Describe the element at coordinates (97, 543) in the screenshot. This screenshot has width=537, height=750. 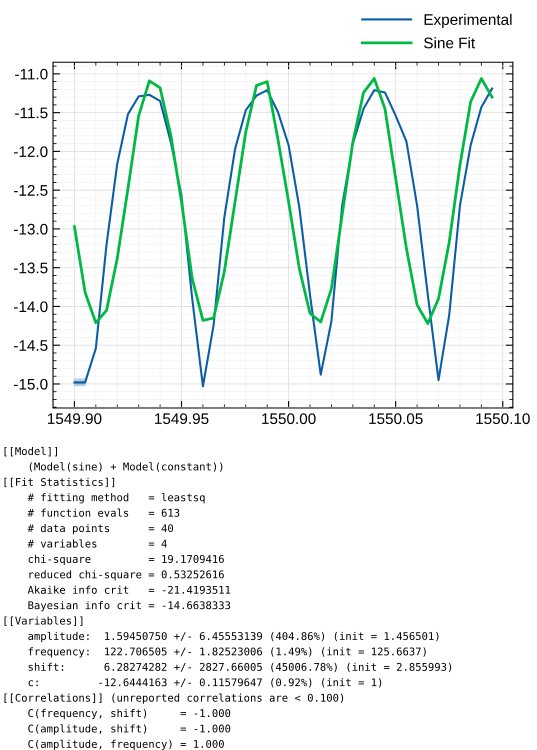
I see `text: # variables = 4` at that location.